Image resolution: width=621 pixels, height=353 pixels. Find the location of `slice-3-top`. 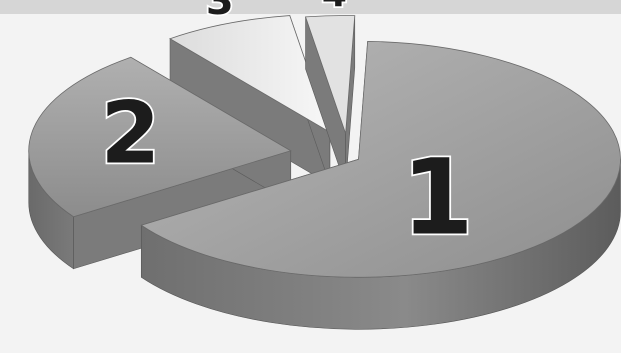

slice-3-top is located at coordinates (250, 74).